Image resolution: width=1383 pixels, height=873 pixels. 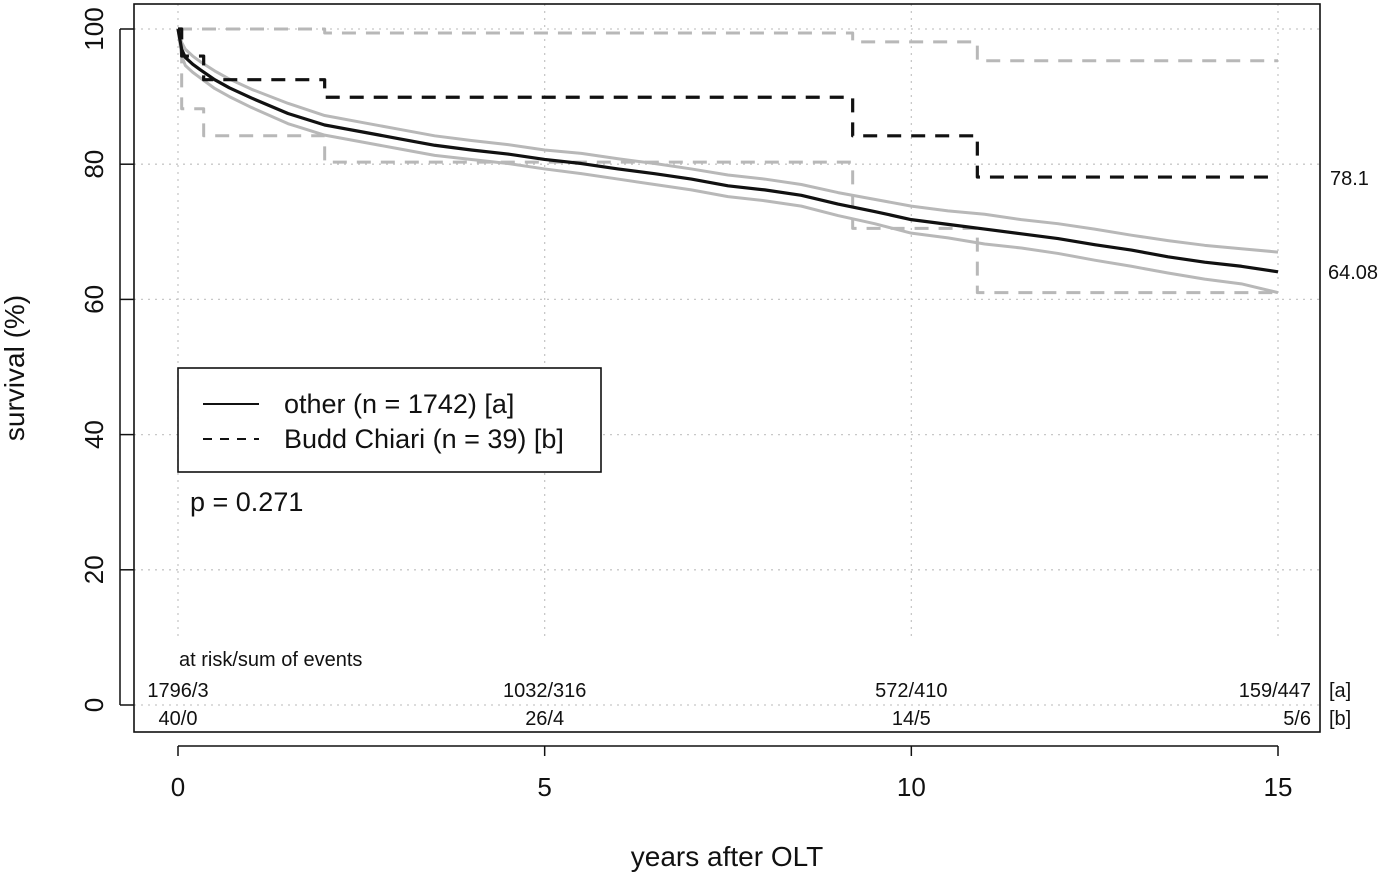 I want to click on legend-box, so click(x=389, y=420).